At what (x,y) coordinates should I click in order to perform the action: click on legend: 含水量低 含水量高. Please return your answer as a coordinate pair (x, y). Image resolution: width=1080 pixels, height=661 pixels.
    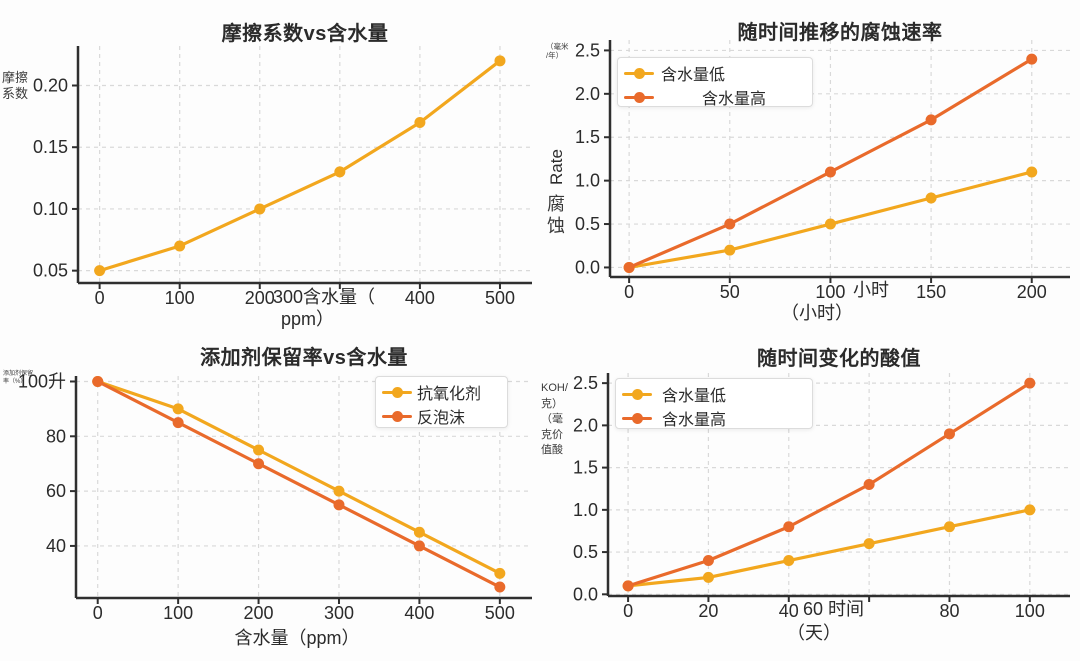
    Looking at the image, I should click on (714, 403).